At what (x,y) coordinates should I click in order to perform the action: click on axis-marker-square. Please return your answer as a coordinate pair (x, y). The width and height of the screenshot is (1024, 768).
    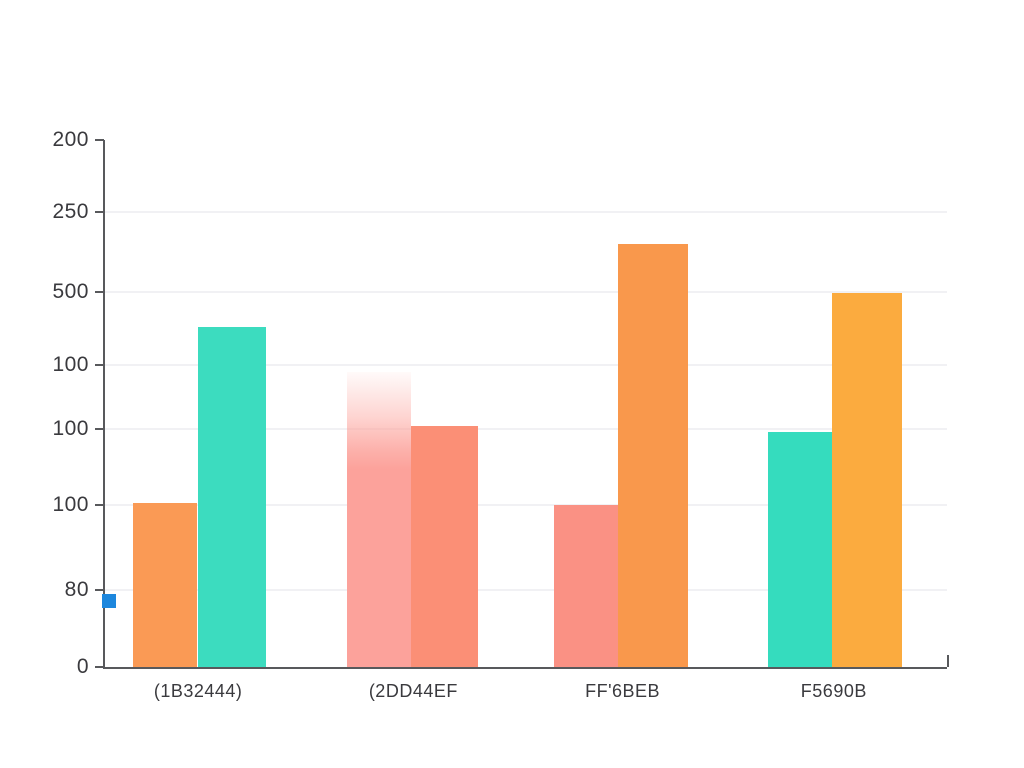
    Looking at the image, I should click on (109, 601).